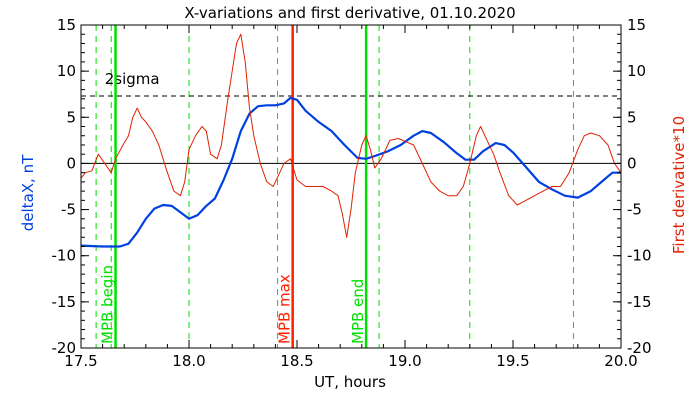  Describe the element at coordinates (66, 71) in the screenshot. I see `y-tick-label-left: 10` at that location.